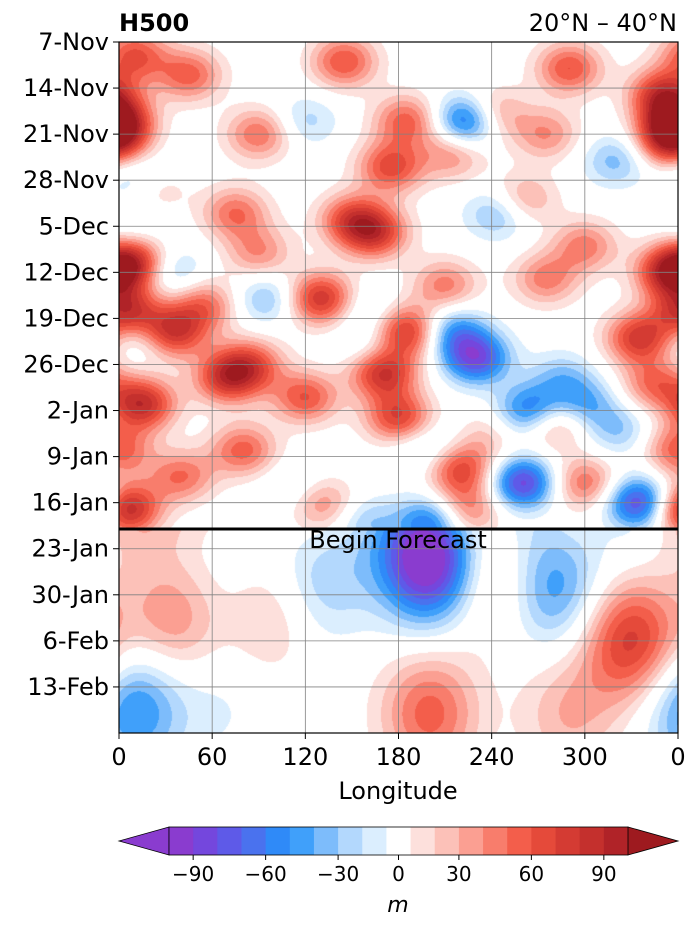  Describe the element at coordinates (212, 757) in the screenshot. I see `x-tick-label: 60` at that location.